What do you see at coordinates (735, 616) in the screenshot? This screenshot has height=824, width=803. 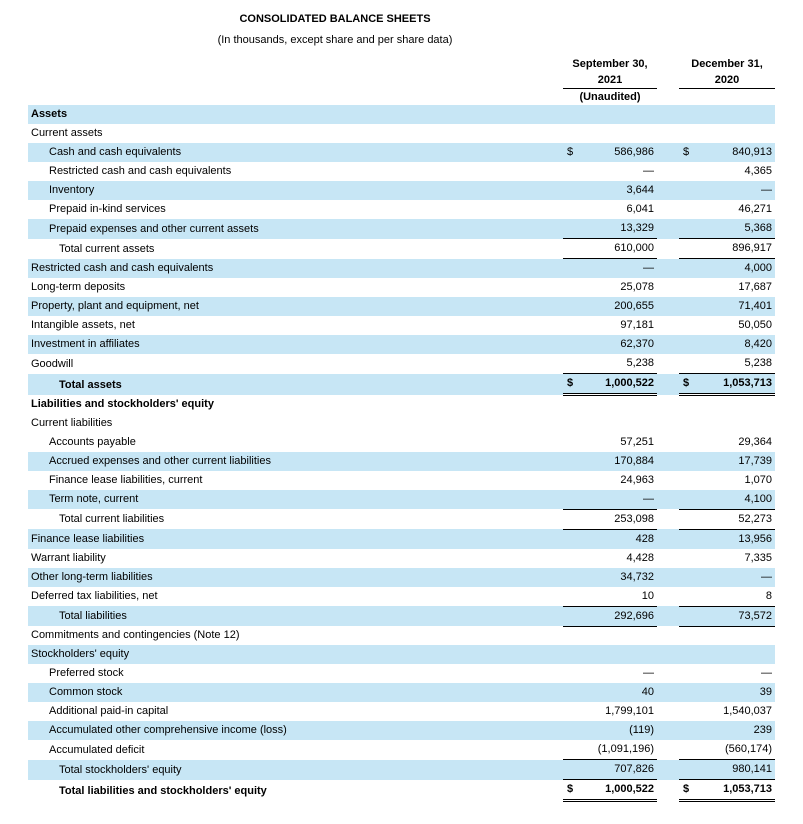 I see `value-period-2: 73,572` at bounding box center [735, 616].